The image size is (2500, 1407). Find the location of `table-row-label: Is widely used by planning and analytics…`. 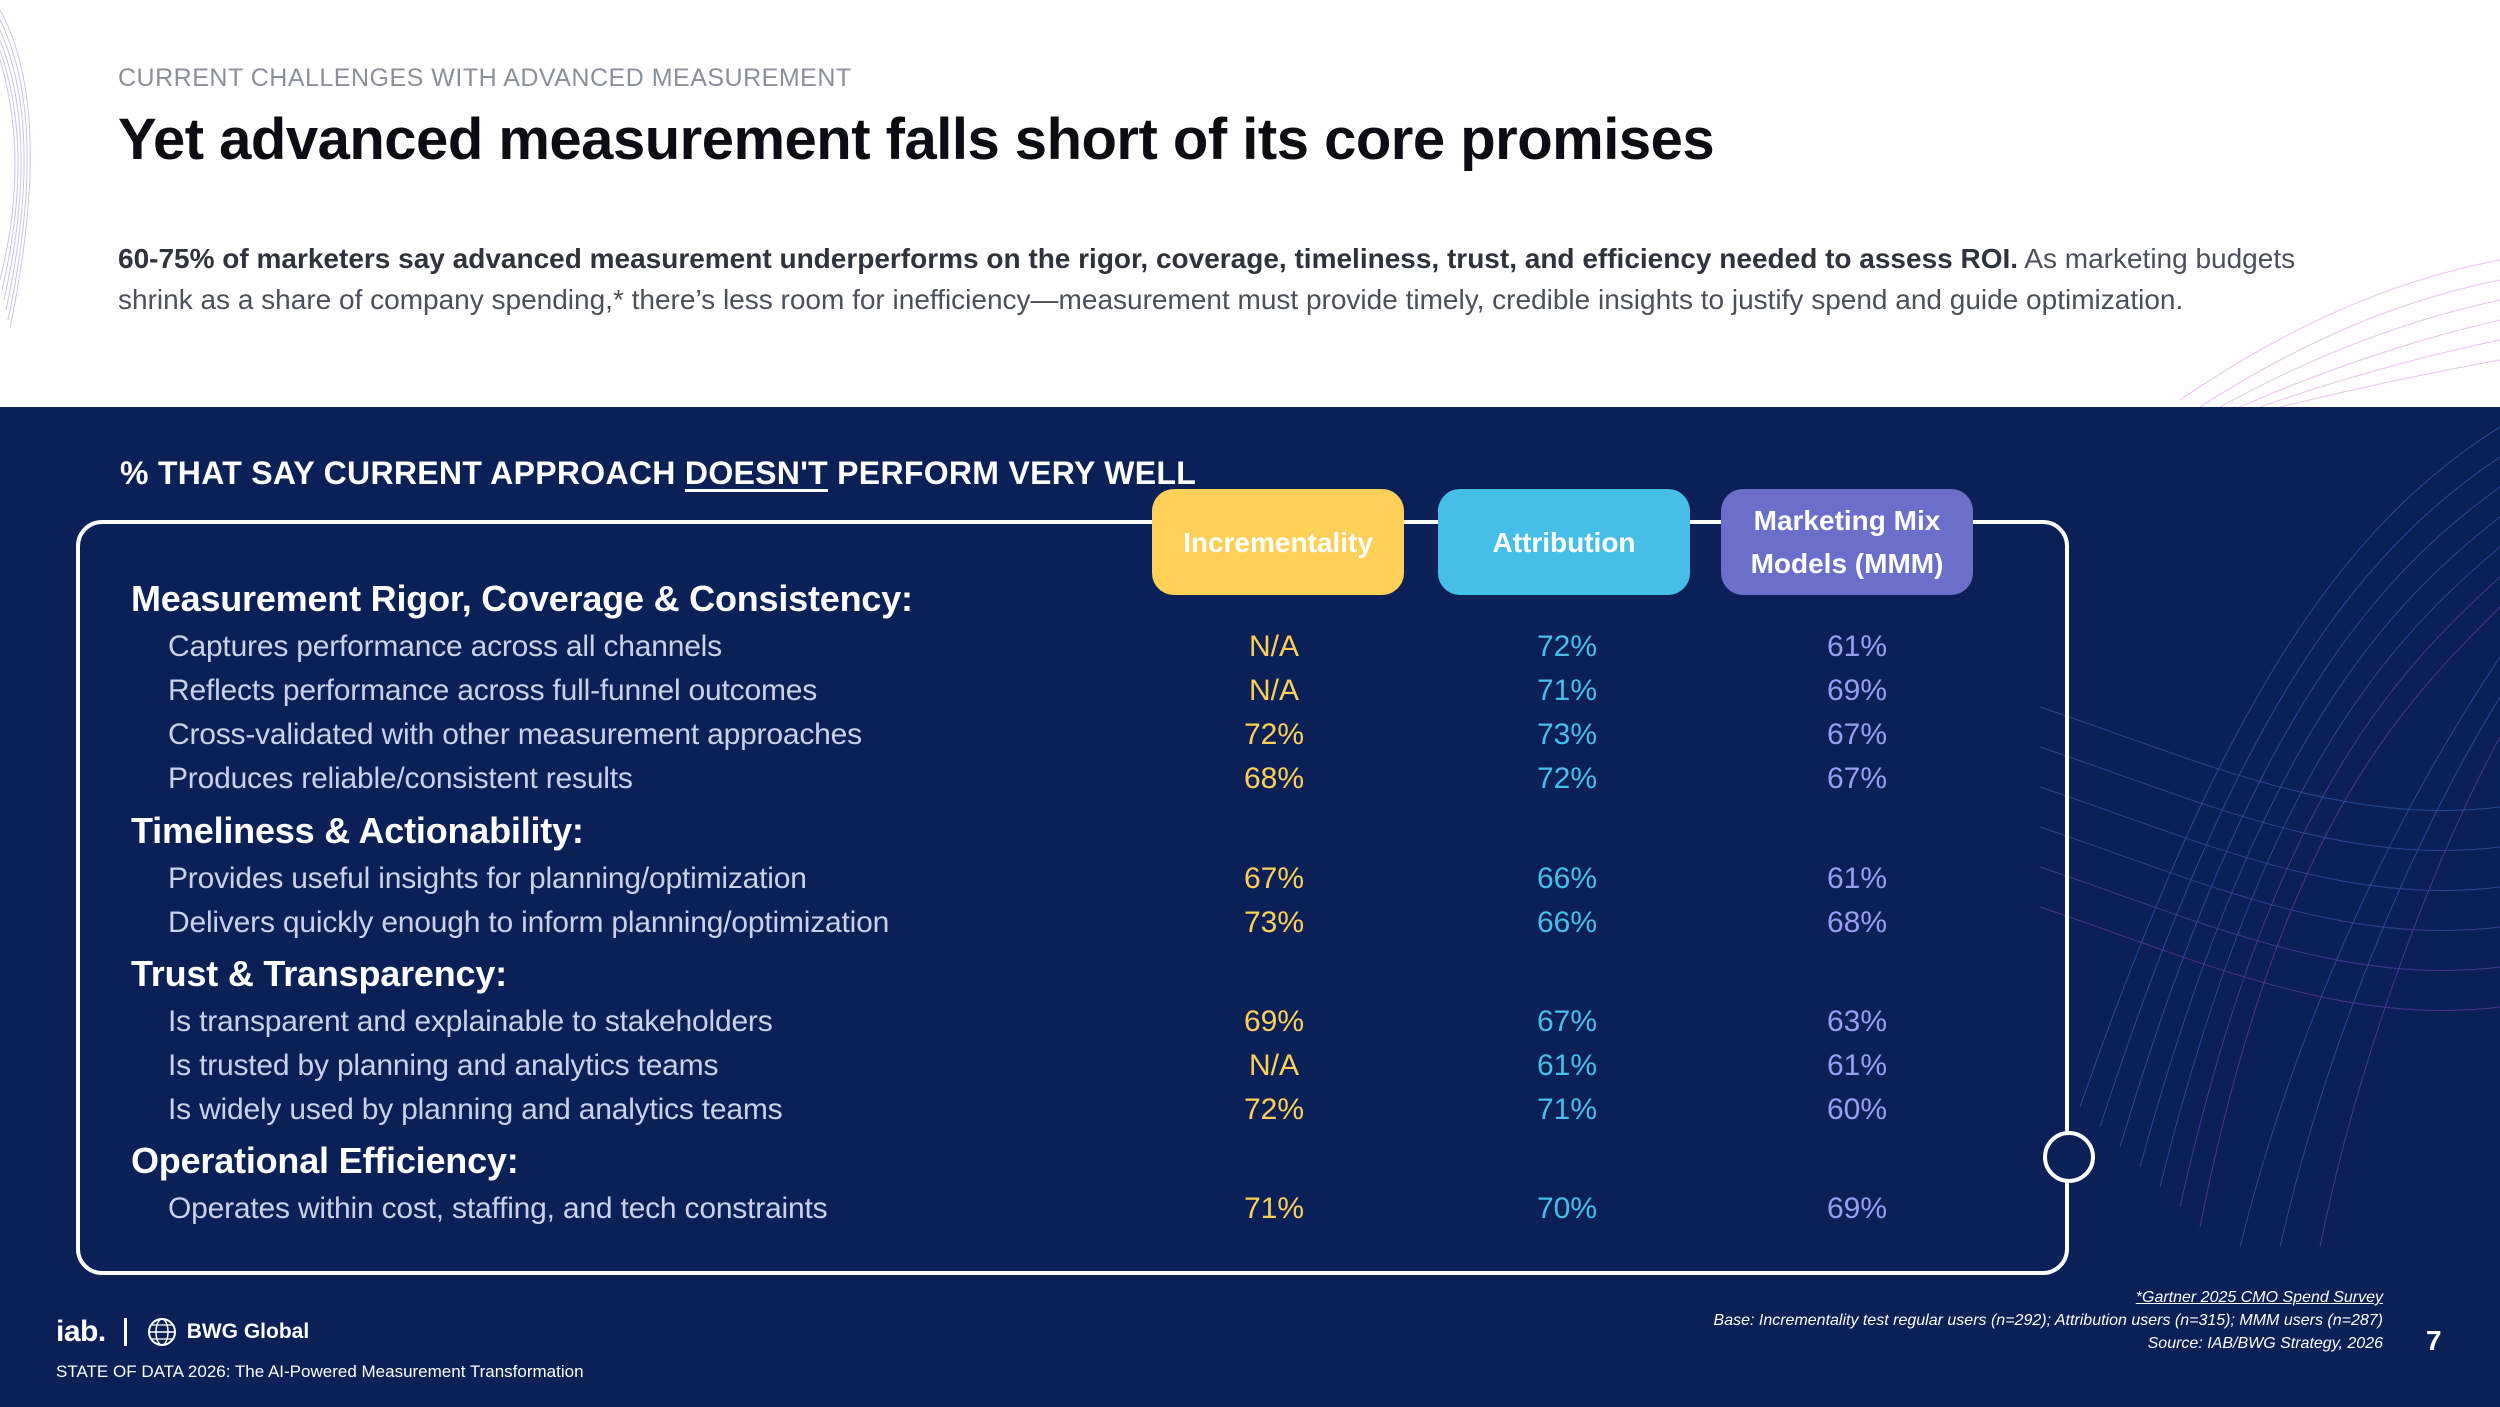

table-row-label: Is widely used by planning and analytics… is located at coordinates (475, 1109).